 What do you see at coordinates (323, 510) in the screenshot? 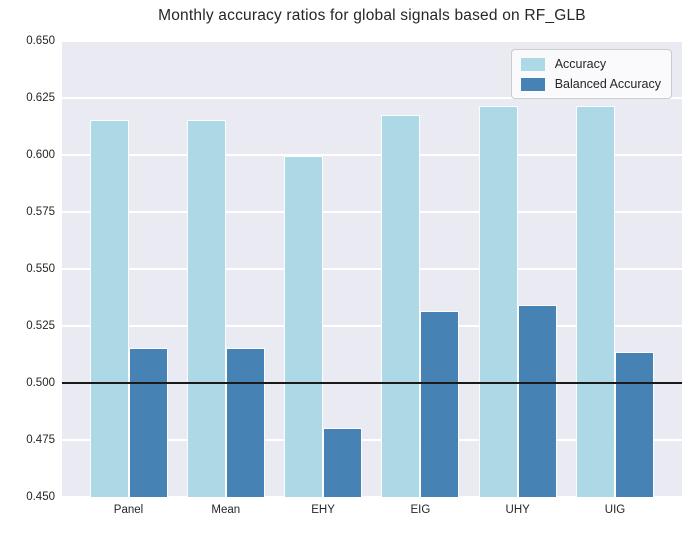
I see `x-tick-label-ehy: EHY` at bounding box center [323, 510].